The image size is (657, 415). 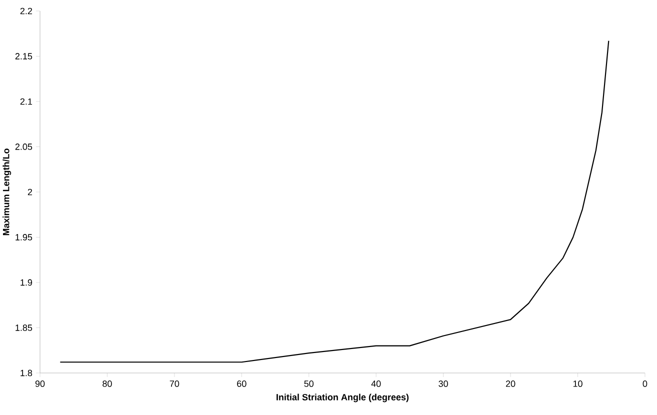 I want to click on x-tick-label: 80, so click(x=107, y=383).